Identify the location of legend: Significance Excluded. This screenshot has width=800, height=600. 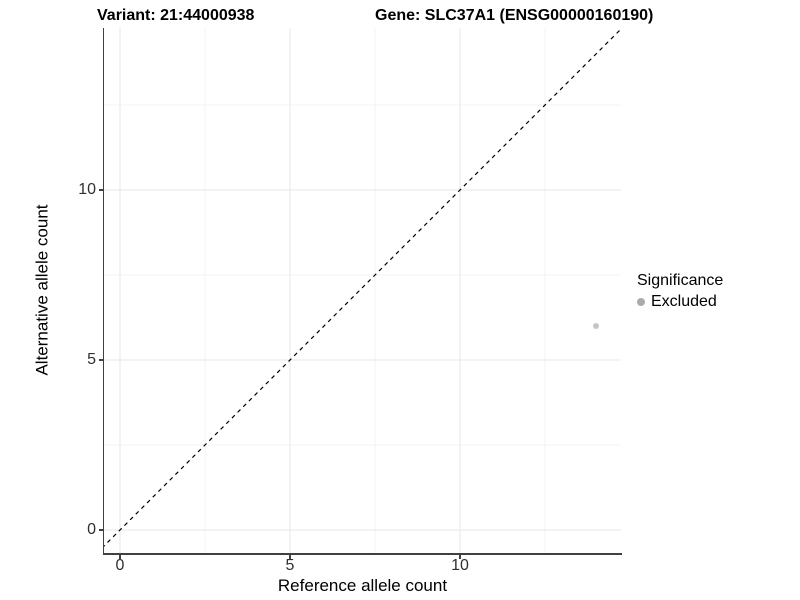
(680, 291).